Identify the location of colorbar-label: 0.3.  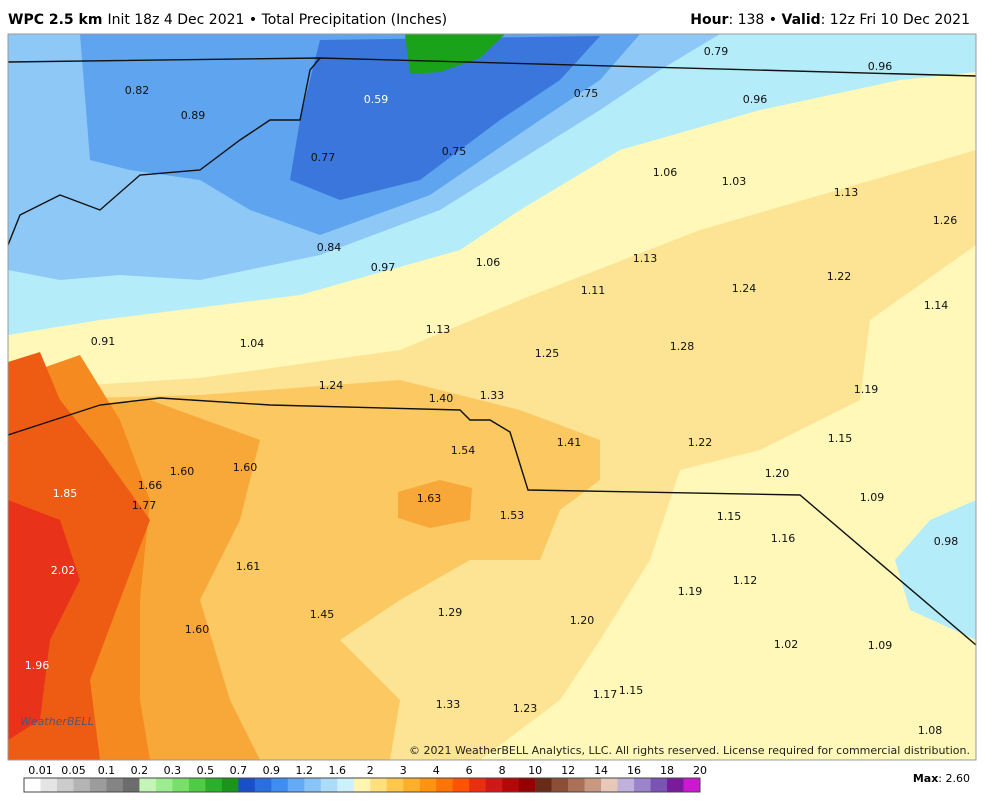
(173, 770).